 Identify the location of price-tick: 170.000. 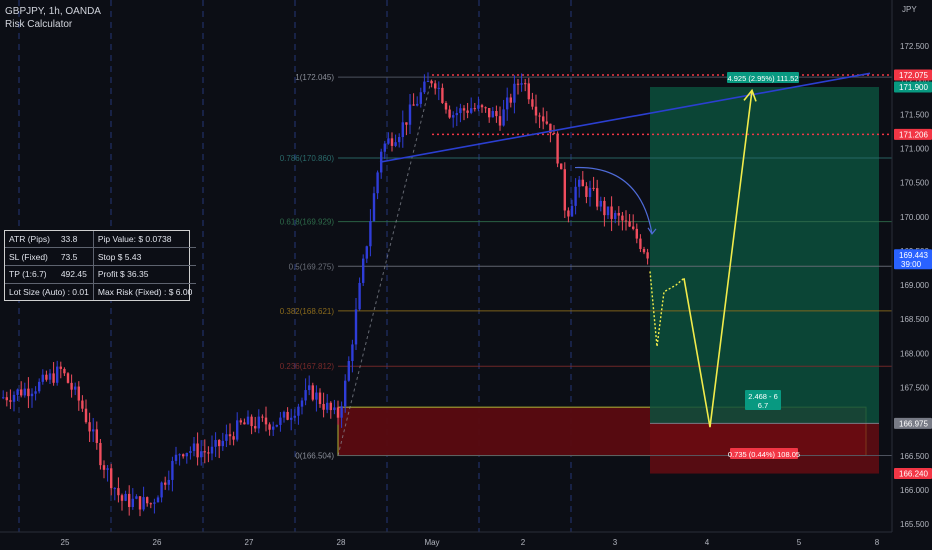
(914, 217).